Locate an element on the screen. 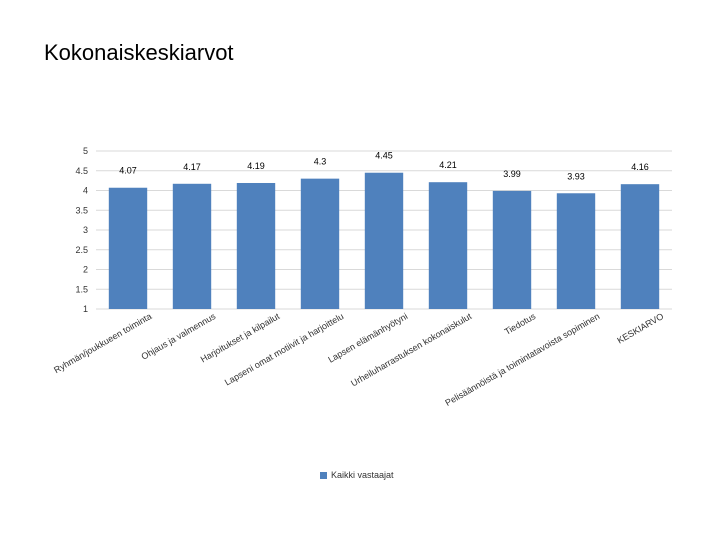 This screenshot has height=540, width=720. data-label: 4.19 is located at coordinates (256, 166).